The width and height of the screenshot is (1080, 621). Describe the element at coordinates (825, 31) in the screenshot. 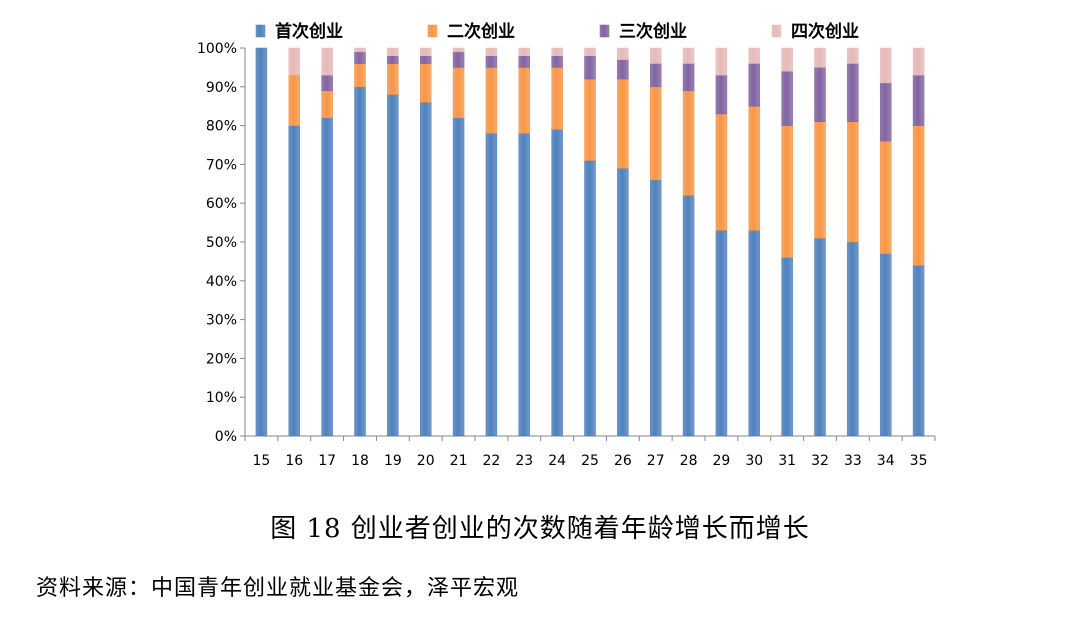

I see `legend-label: 四次创业` at that location.